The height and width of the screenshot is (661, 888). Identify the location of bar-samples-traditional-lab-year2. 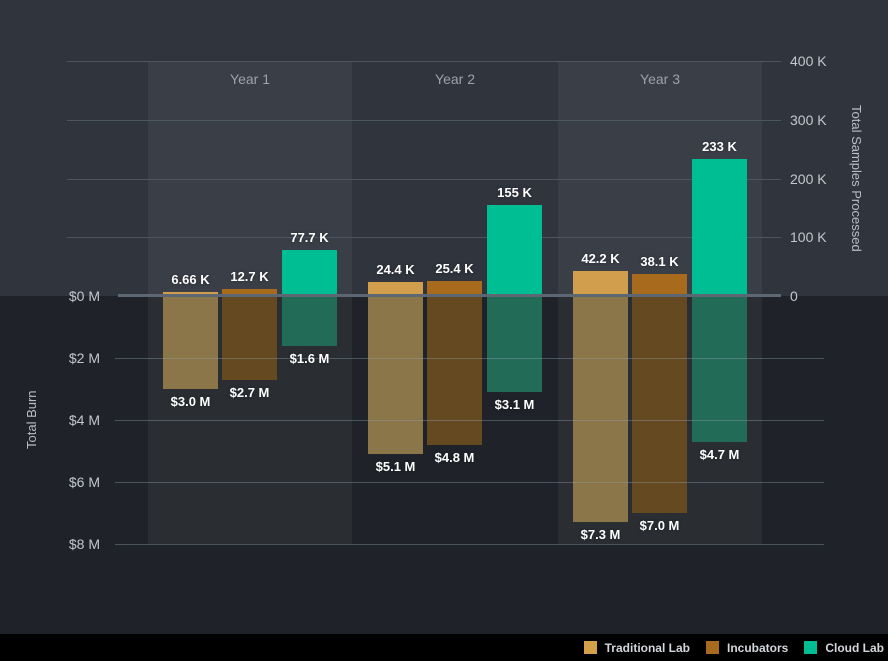
(395, 289).